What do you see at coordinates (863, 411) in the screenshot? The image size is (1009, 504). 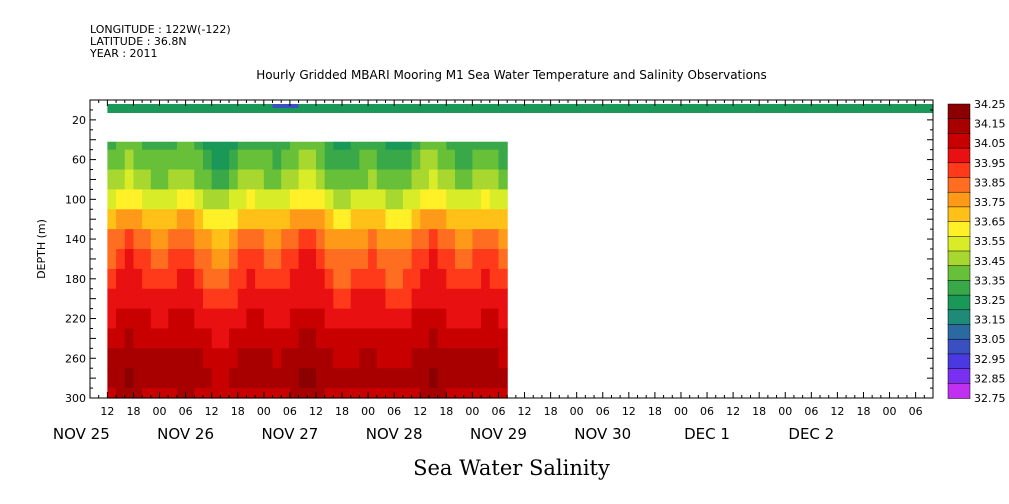 I see `x-hour-label: 18` at bounding box center [863, 411].